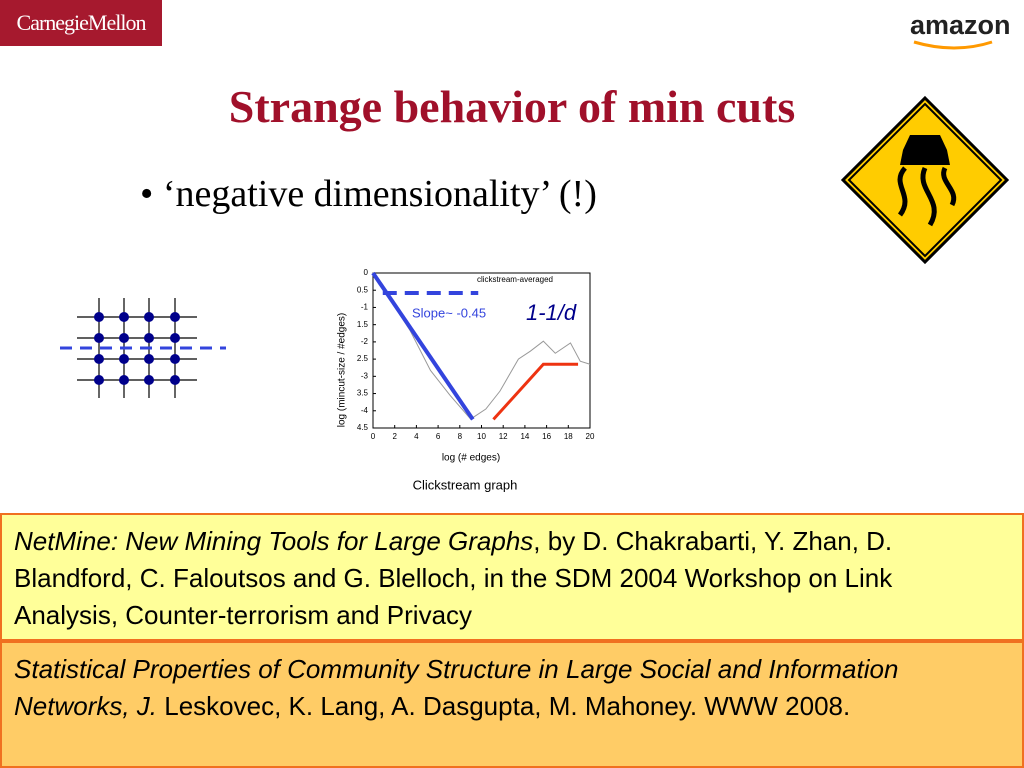 Image resolution: width=1024 pixels, height=768 pixels. What do you see at coordinates (471, 458) in the screenshot?
I see `x-axis-label: log (# edges)` at bounding box center [471, 458].